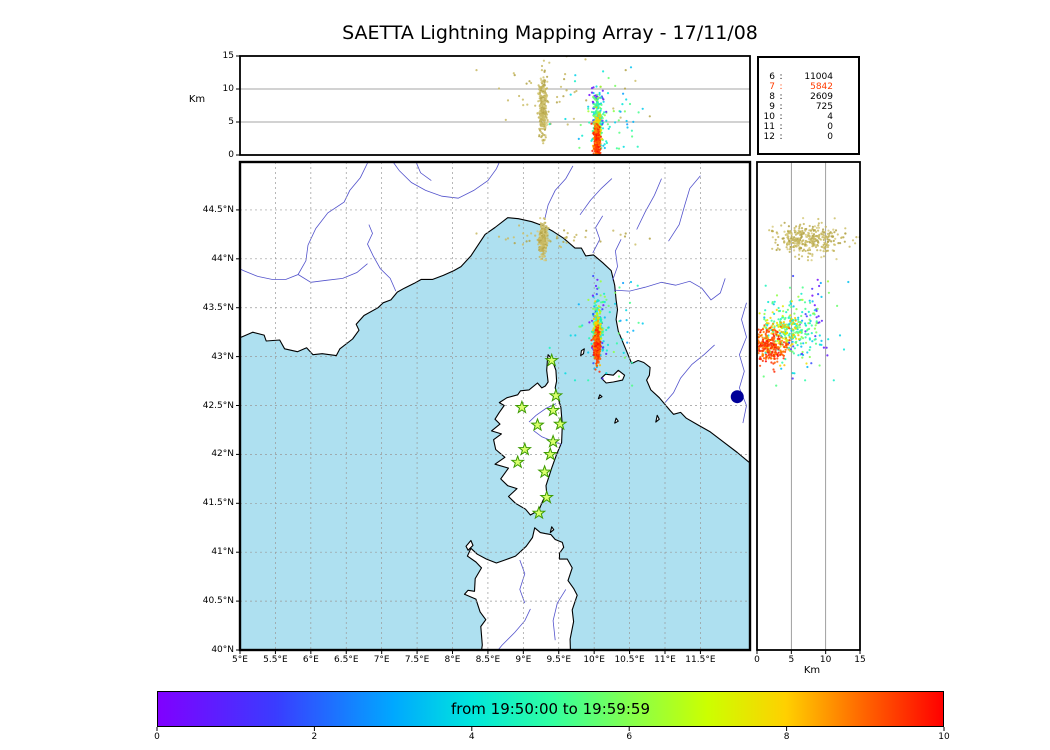 This screenshot has width=1050, height=750. What do you see at coordinates (821, 97) in the screenshot?
I see `station-count-value: 2609` at bounding box center [821, 97].